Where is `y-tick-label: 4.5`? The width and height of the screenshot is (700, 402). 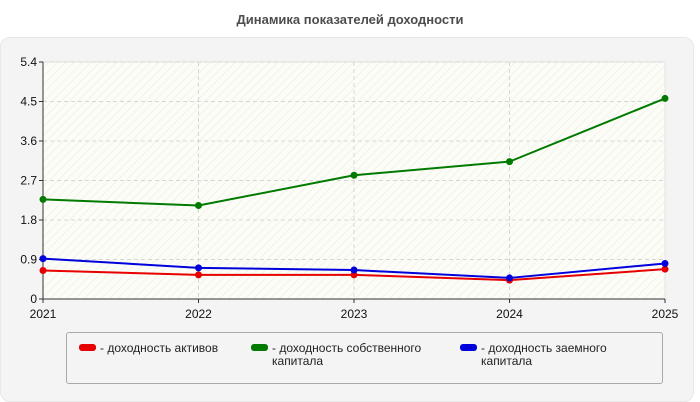
y-tick-label: 4.5 is located at coordinates (28, 102).